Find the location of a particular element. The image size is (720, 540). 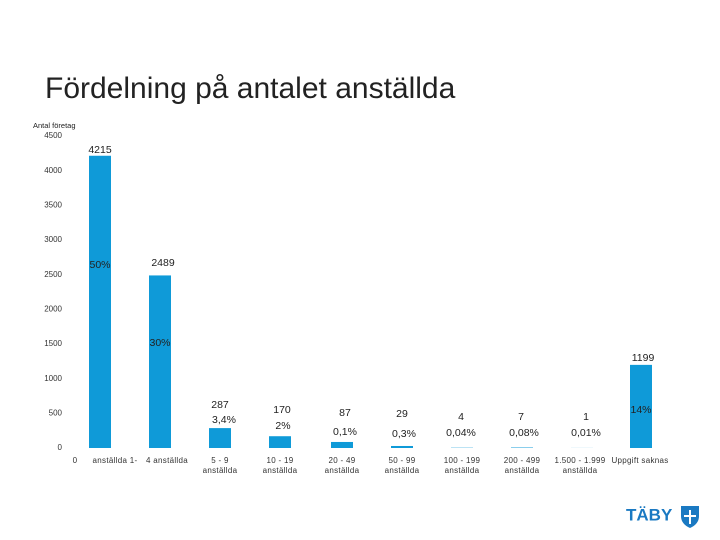

x-label: 1.500 - 1.999 is located at coordinates (579, 460).